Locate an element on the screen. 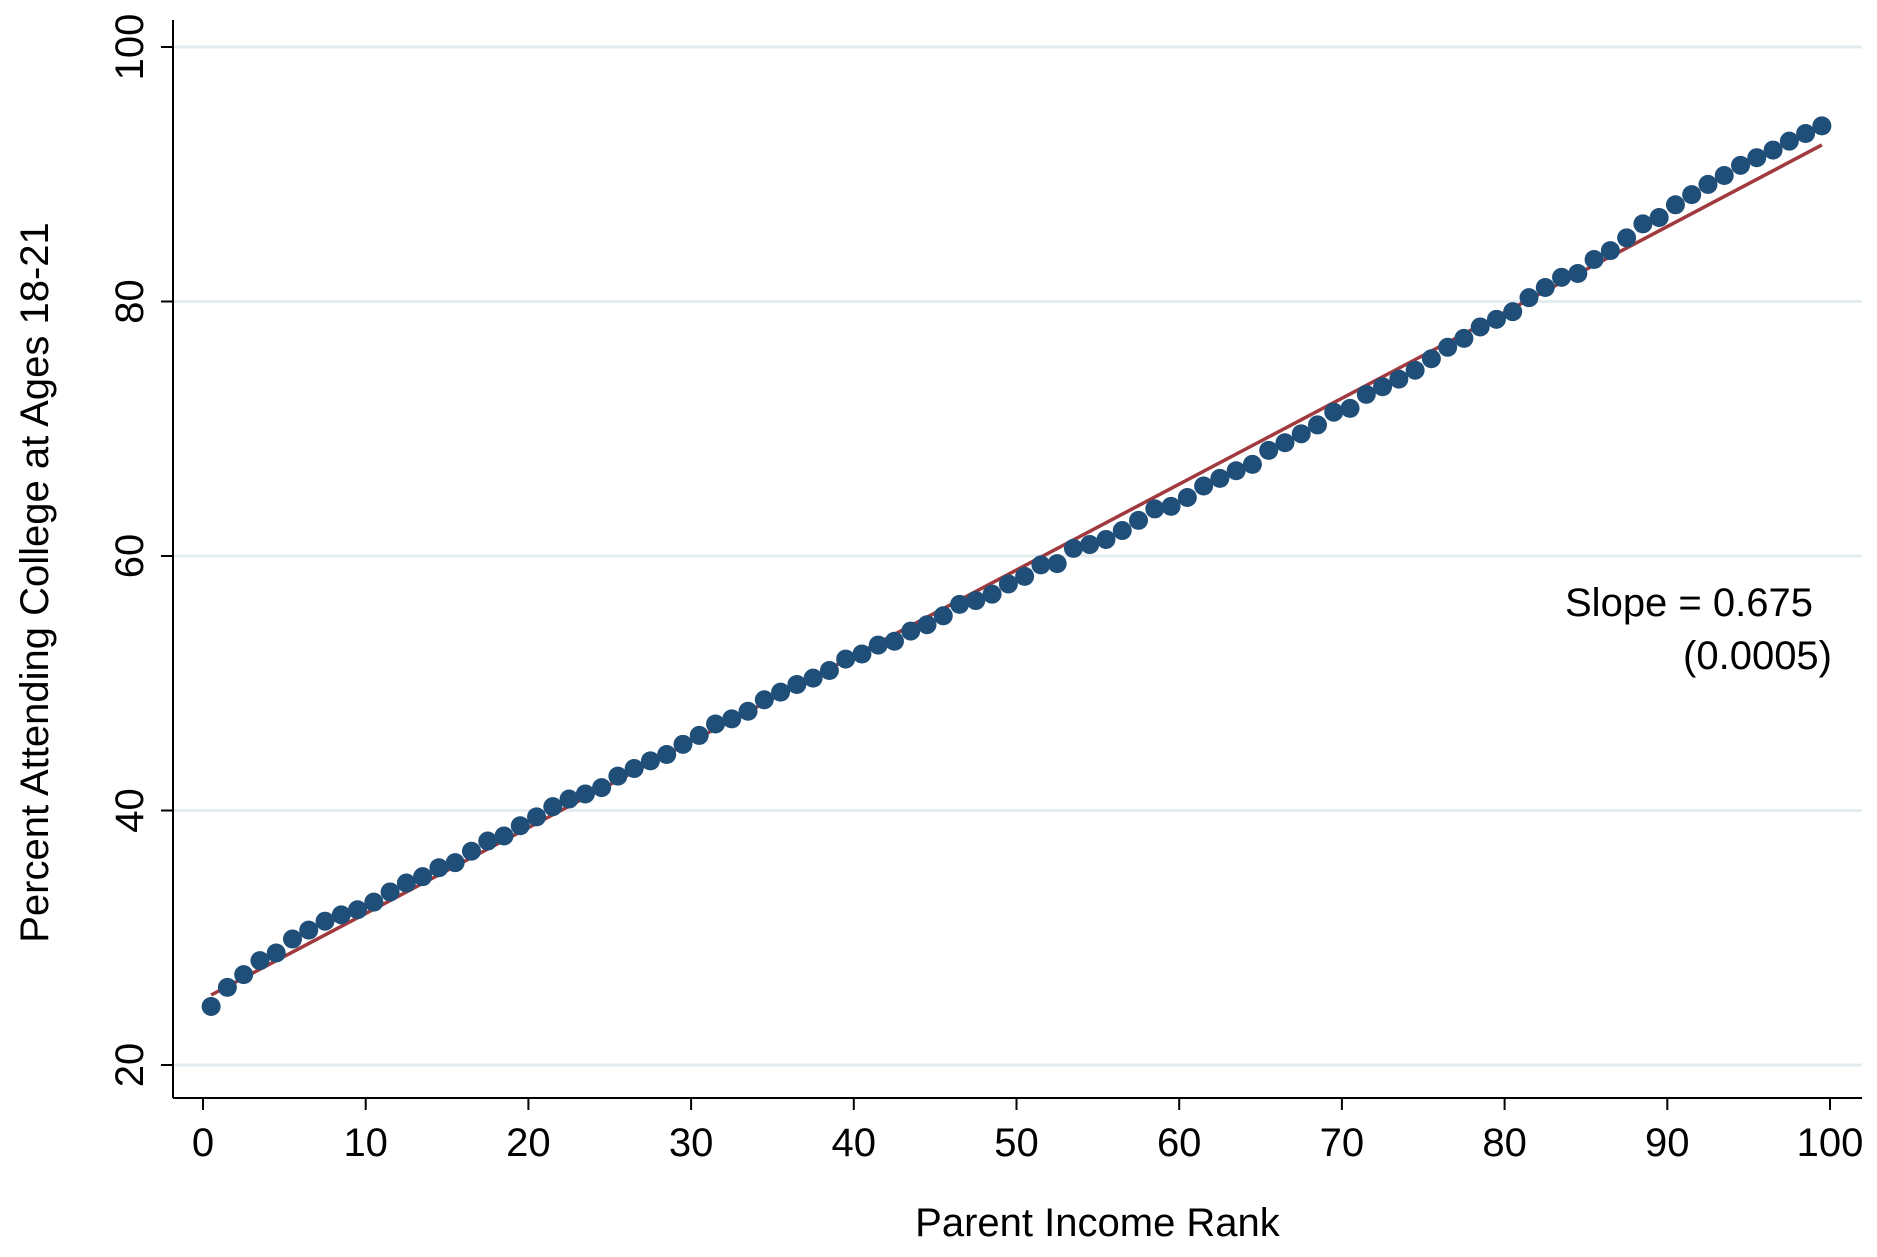  x-tick-label-40: 40 is located at coordinates (854, 1143).